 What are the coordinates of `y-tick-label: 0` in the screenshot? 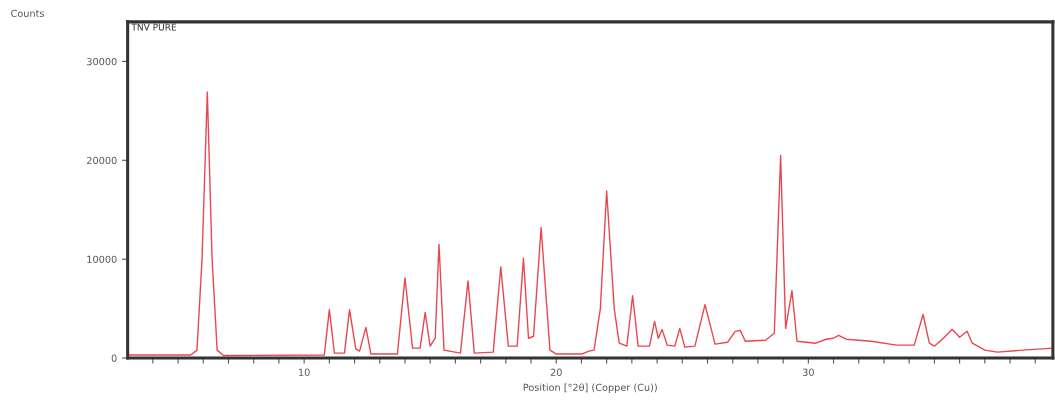 It's located at (114, 358).